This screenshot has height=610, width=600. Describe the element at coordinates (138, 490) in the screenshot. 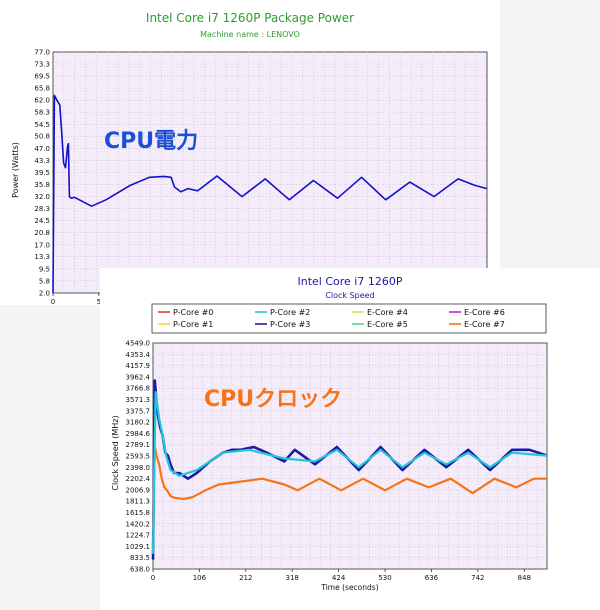

I see `clock-y-tick-label: 2006.9` at that location.